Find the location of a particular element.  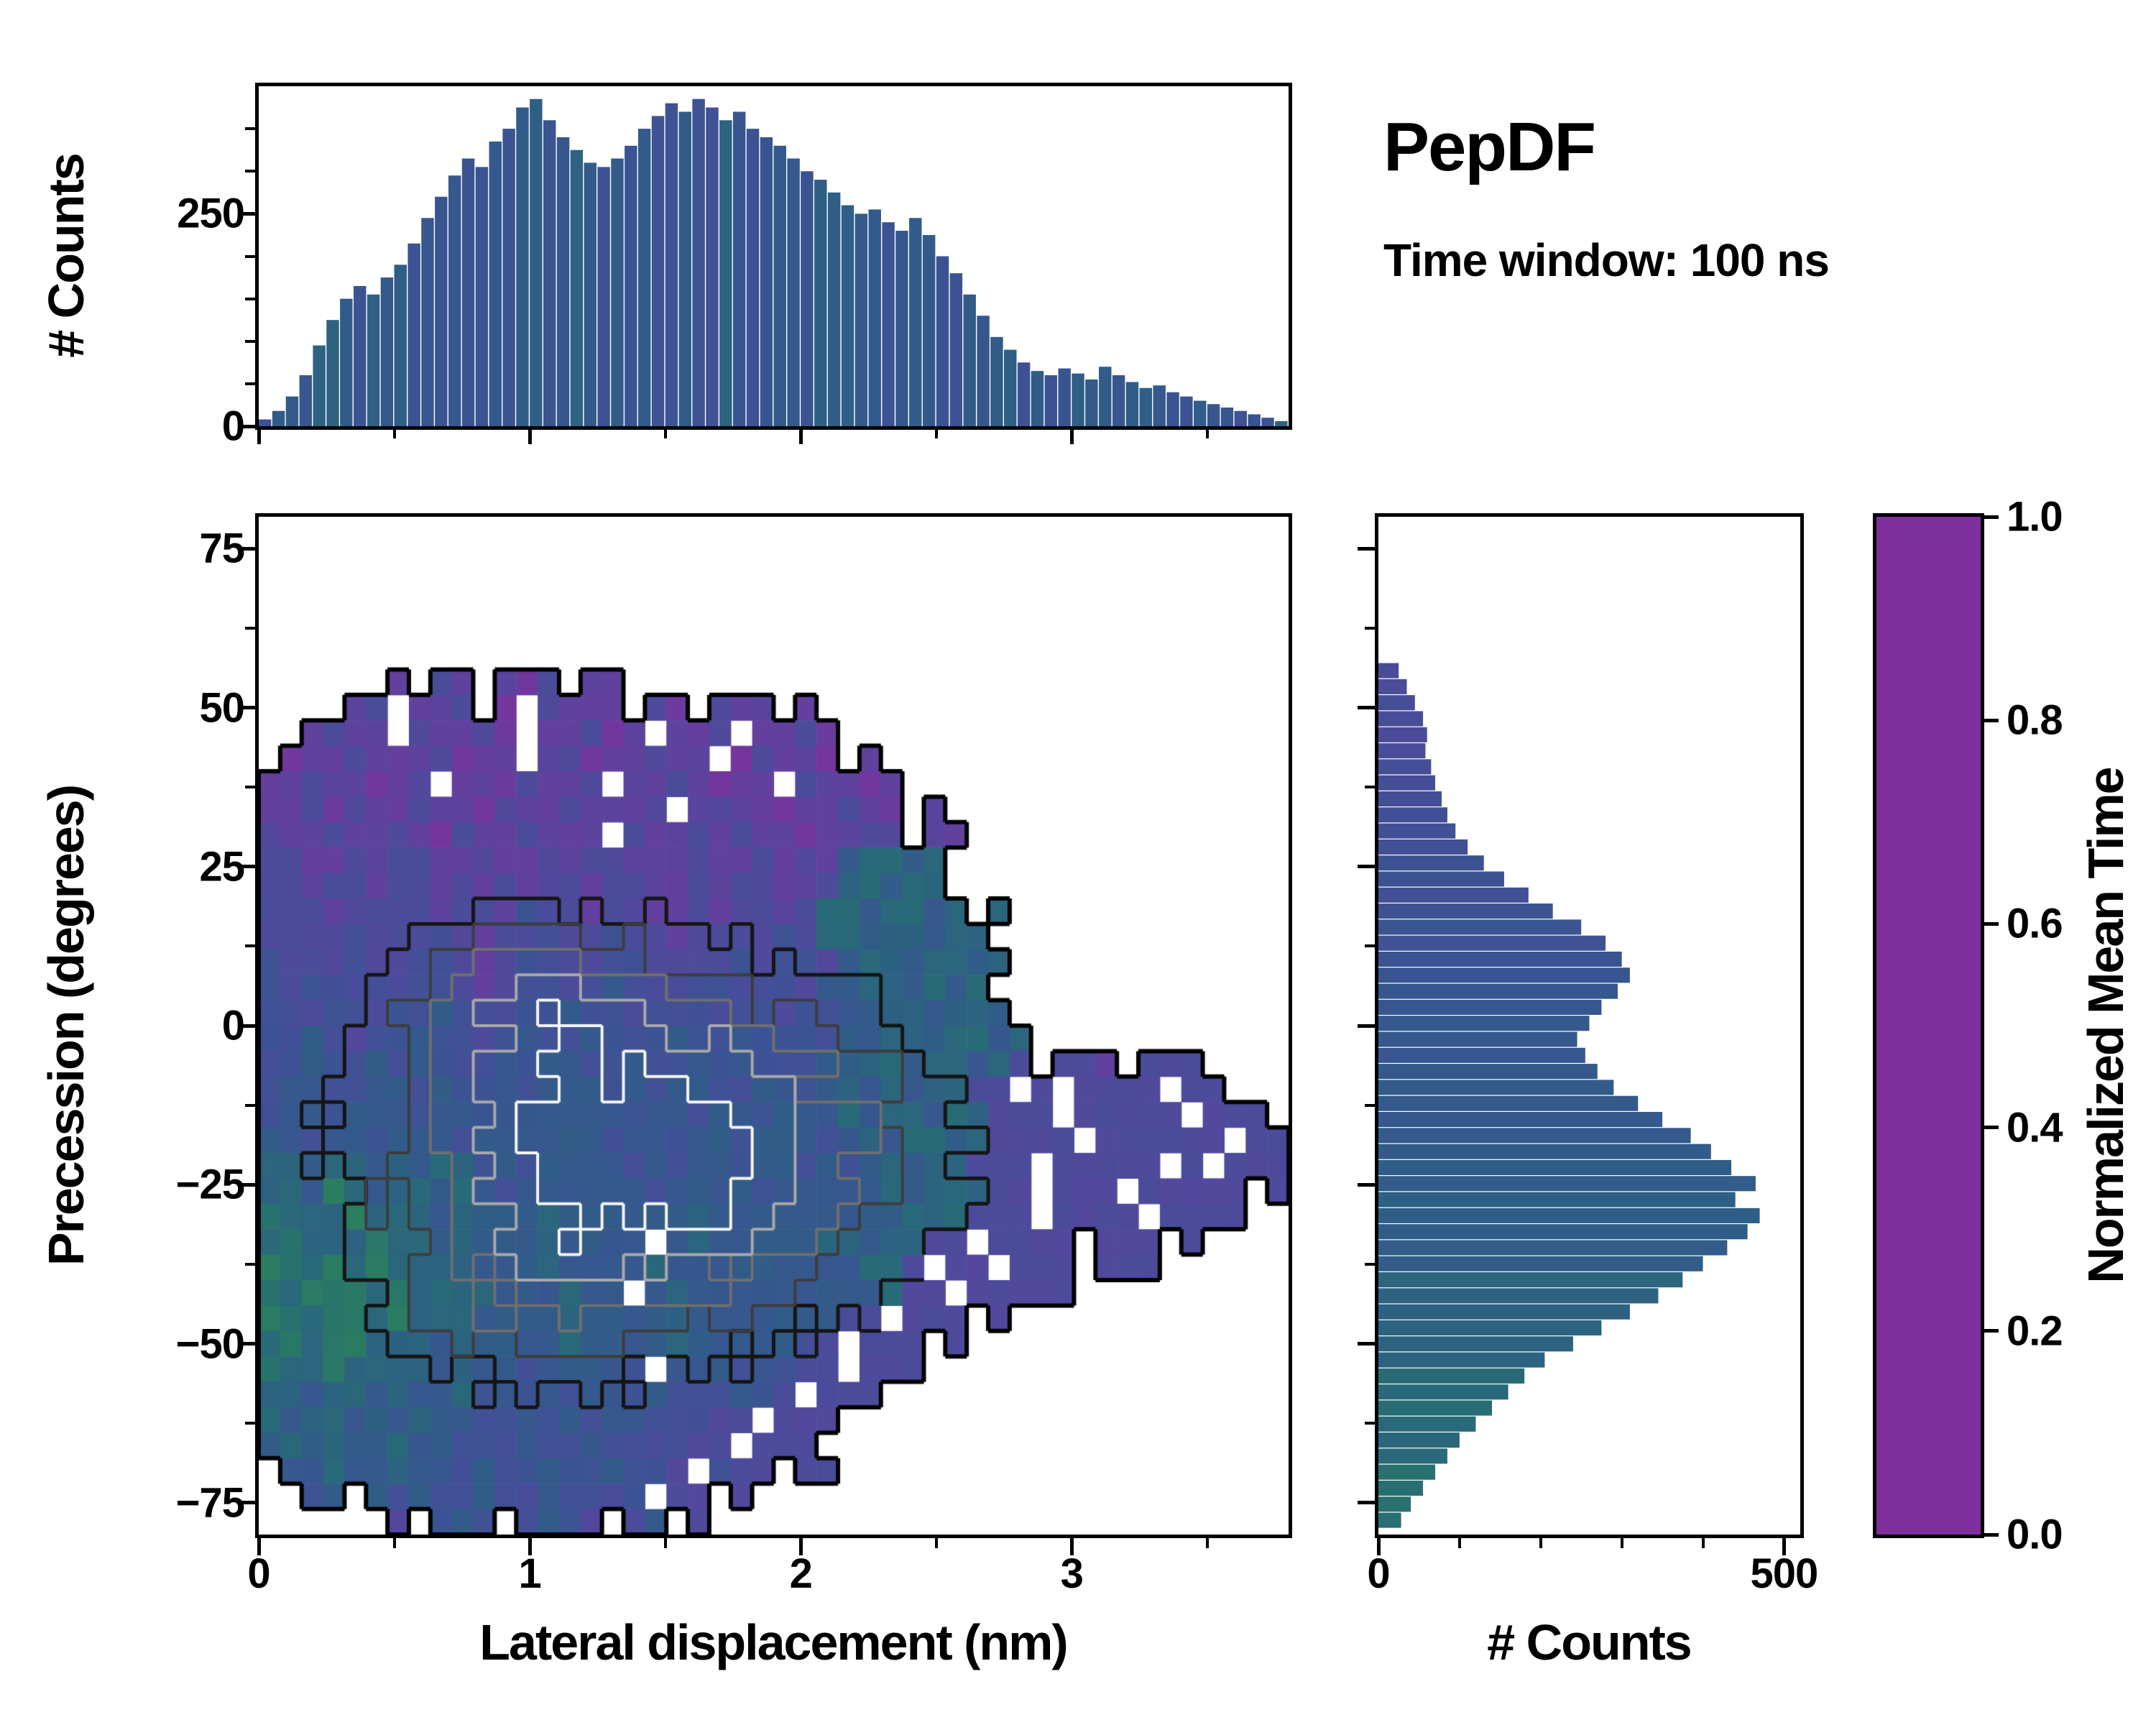

tick-label: 50 is located at coordinates (222, 707).